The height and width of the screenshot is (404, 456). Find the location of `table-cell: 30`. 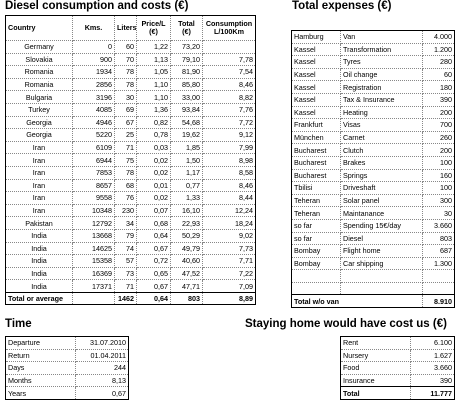

table-cell: 30 is located at coordinates (125, 97).